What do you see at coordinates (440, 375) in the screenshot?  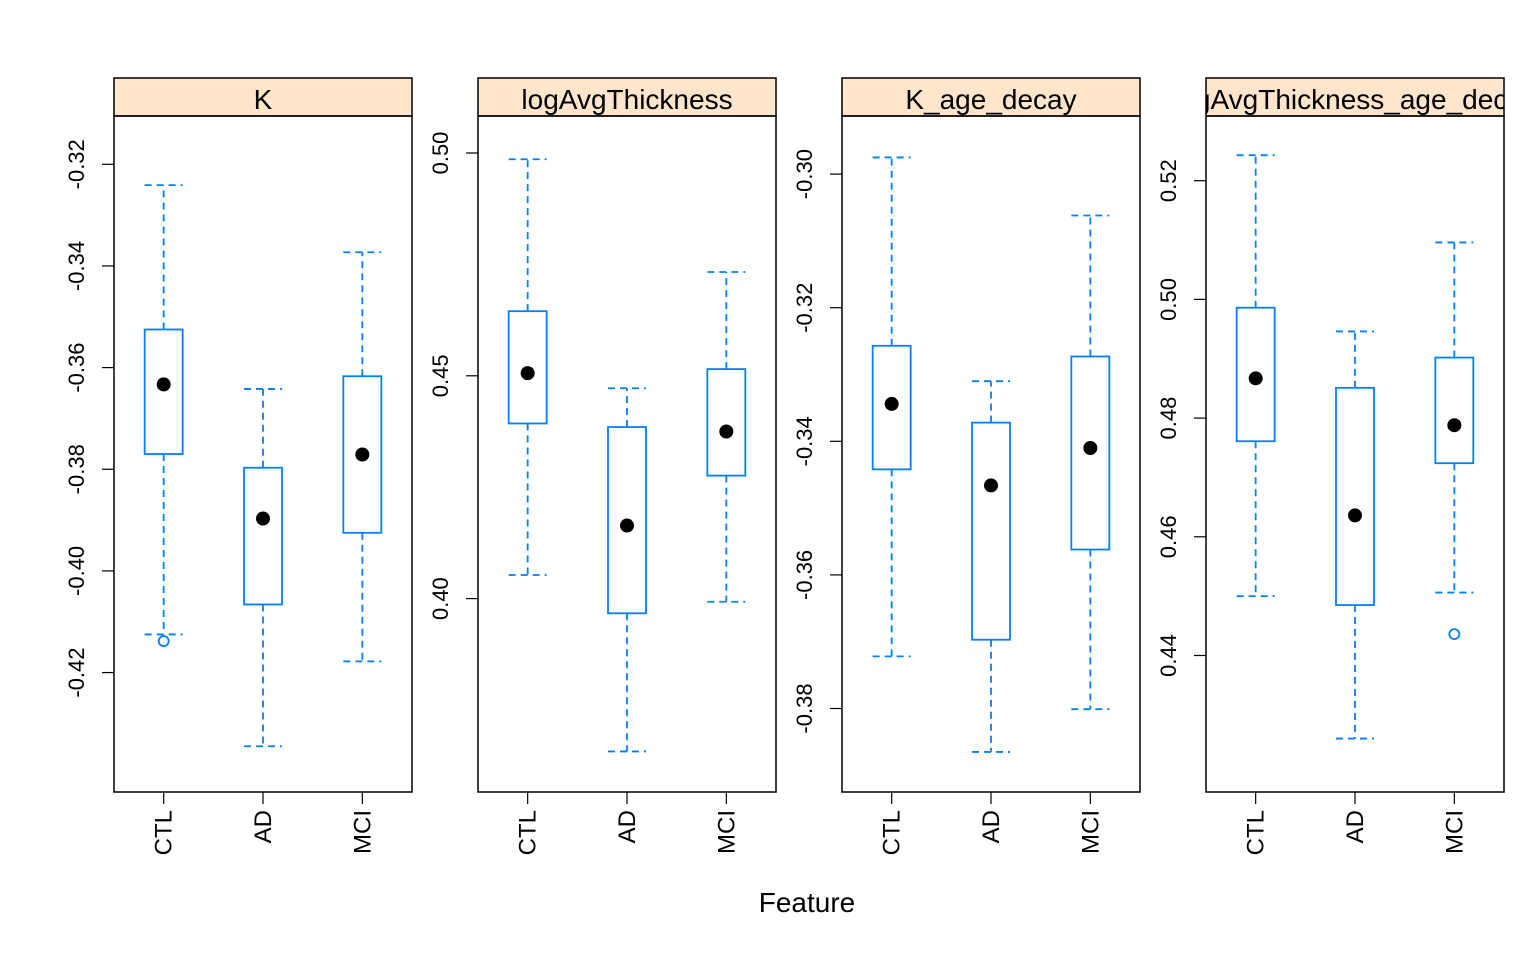 I see `y-tick-label: 0.45` at bounding box center [440, 375].